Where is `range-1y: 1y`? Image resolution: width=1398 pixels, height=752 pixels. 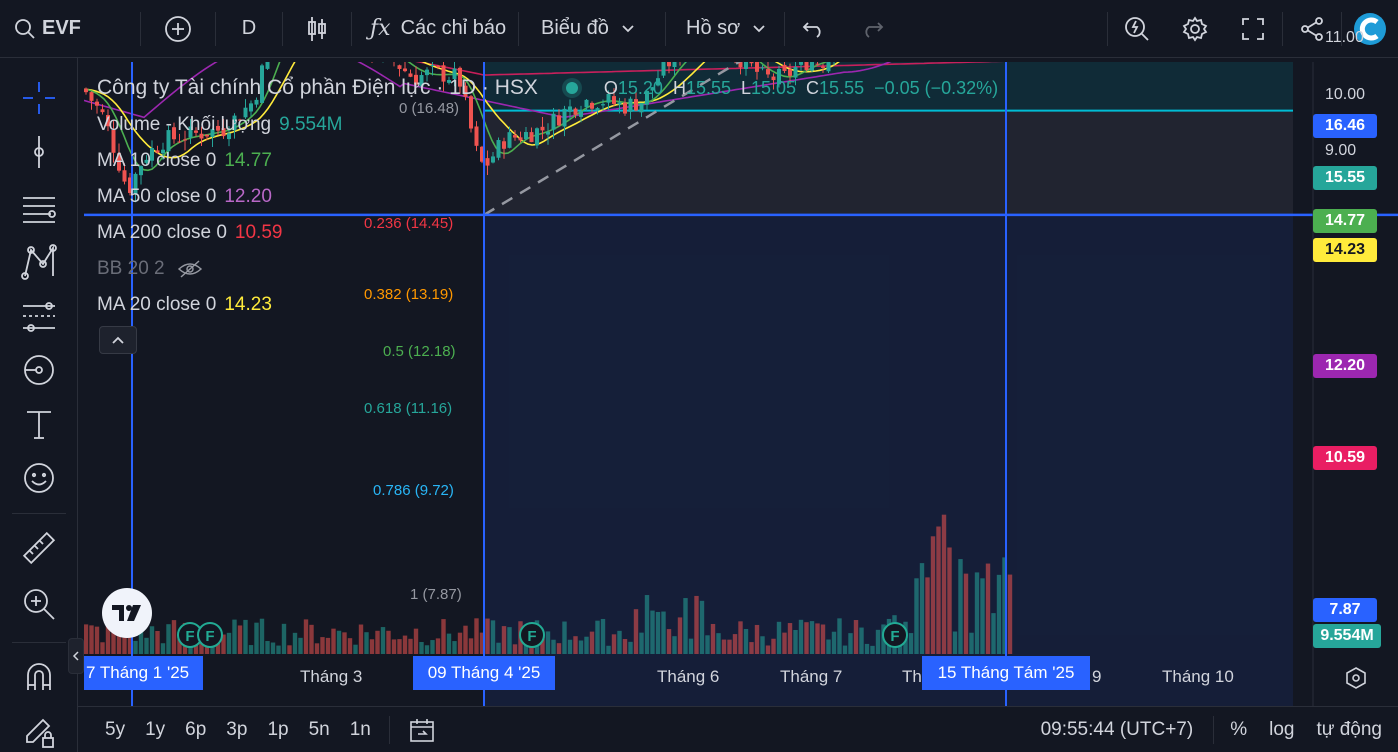
range-1y: 1y is located at coordinates (155, 729).